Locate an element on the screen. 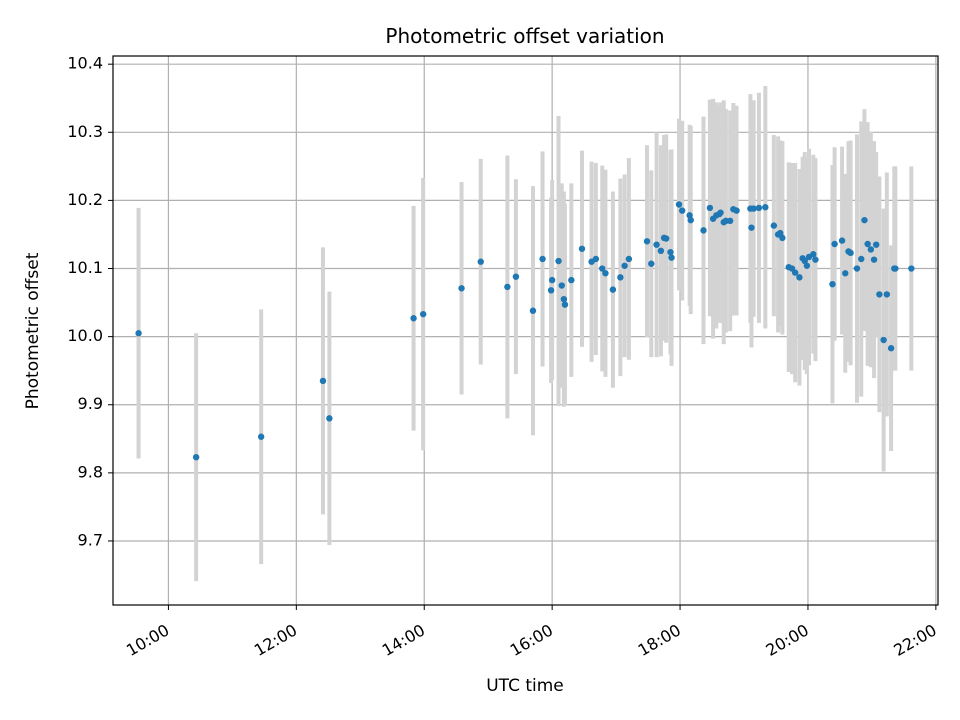 This screenshot has width=960, height=720. y-tick-label: 10.3 is located at coordinates (85, 131).